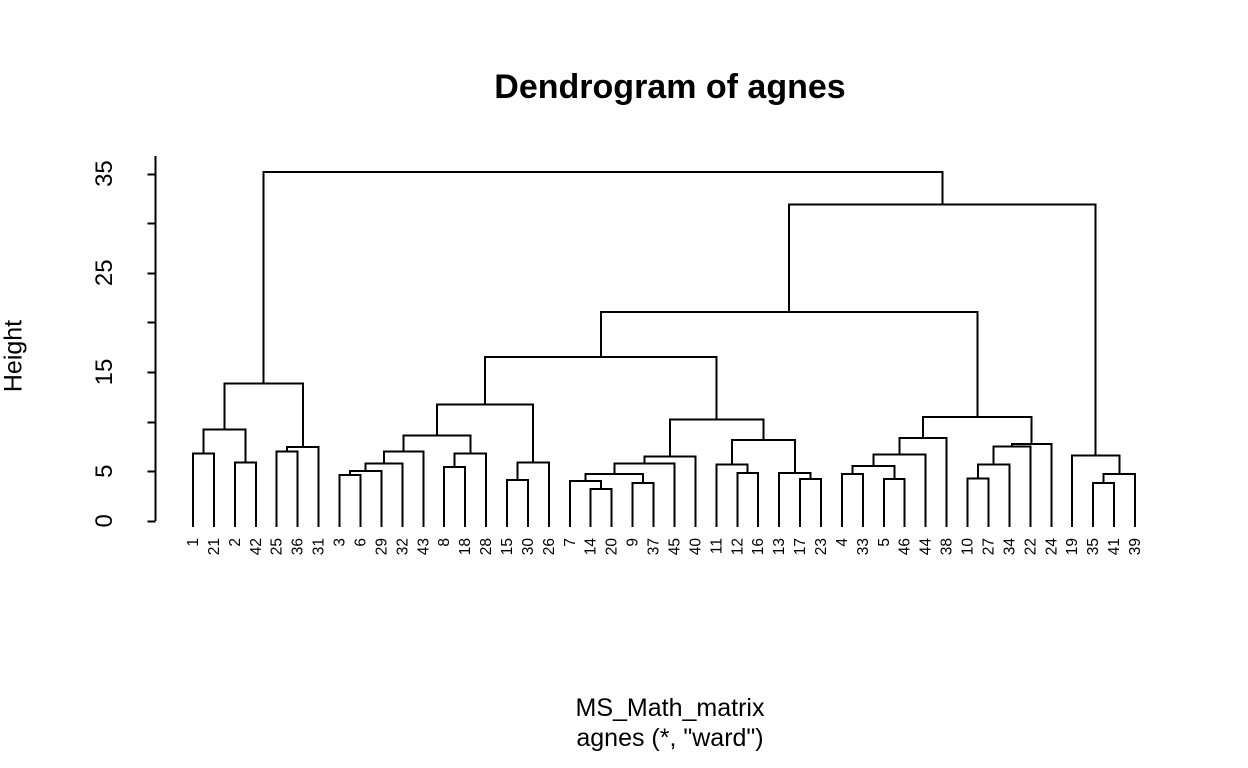 The width and height of the screenshot is (1248, 768). What do you see at coordinates (779, 546) in the screenshot?
I see `leaf-label: 13` at bounding box center [779, 546].